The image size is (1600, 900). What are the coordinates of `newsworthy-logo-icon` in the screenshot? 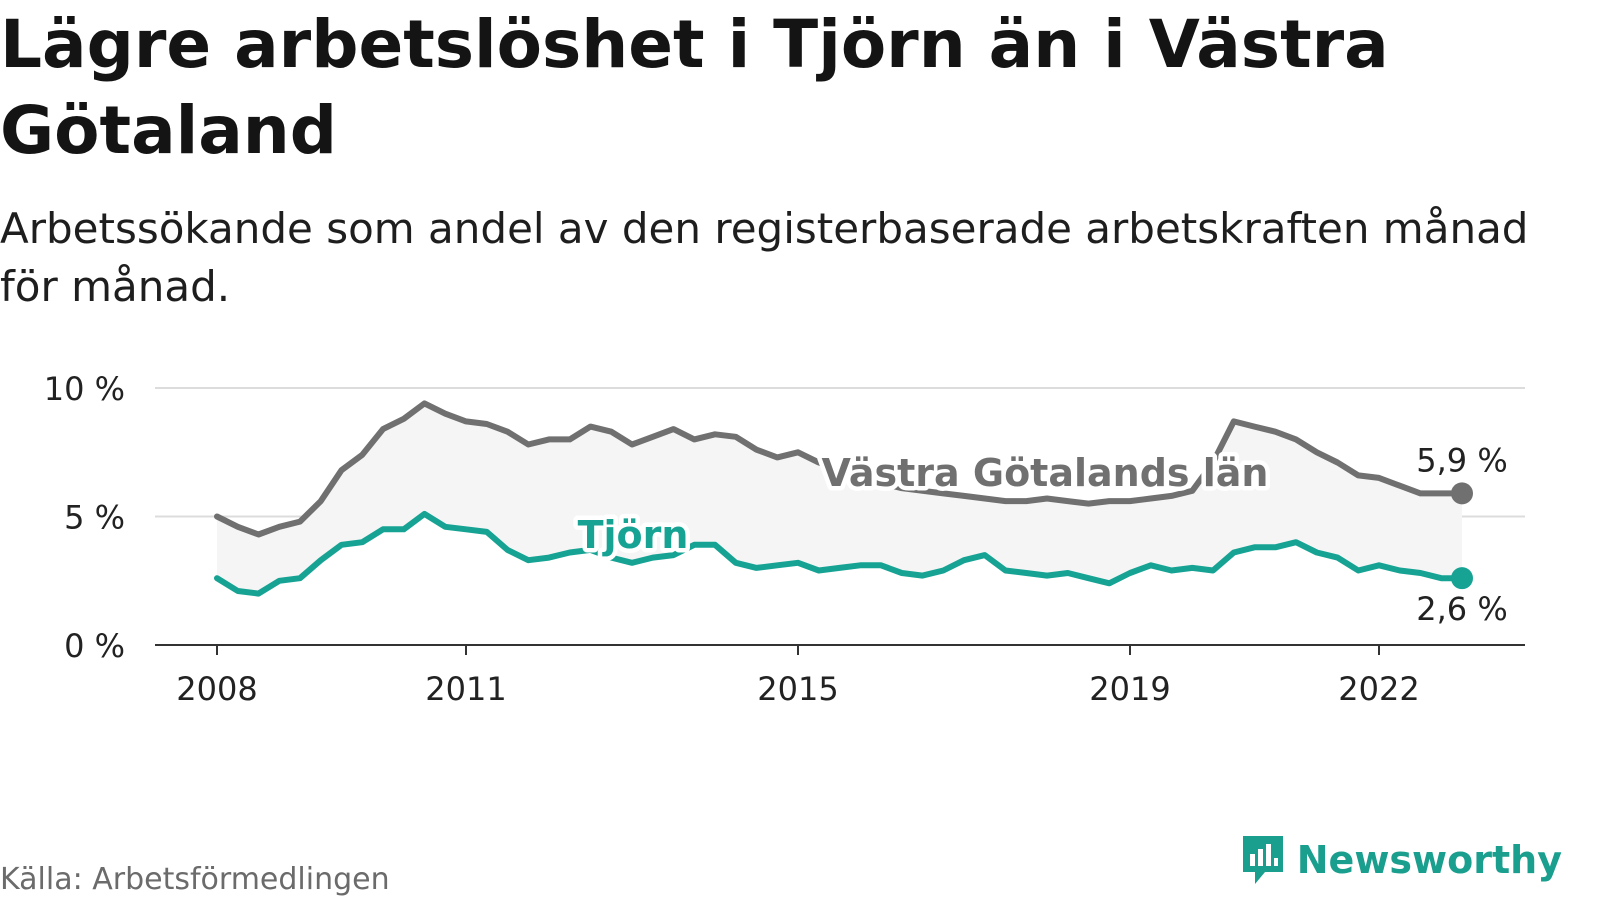 It's located at (1262, 860).